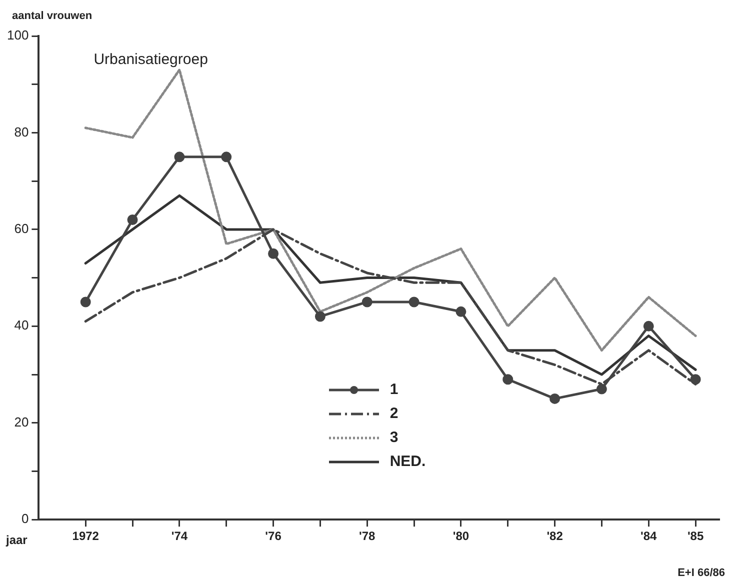 Image resolution: width=731 pixels, height=587 pixels. What do you see at coordinates (408, 461) in the screenshot?
I see `legend-label: NED.` at bounding box center [408, 461].